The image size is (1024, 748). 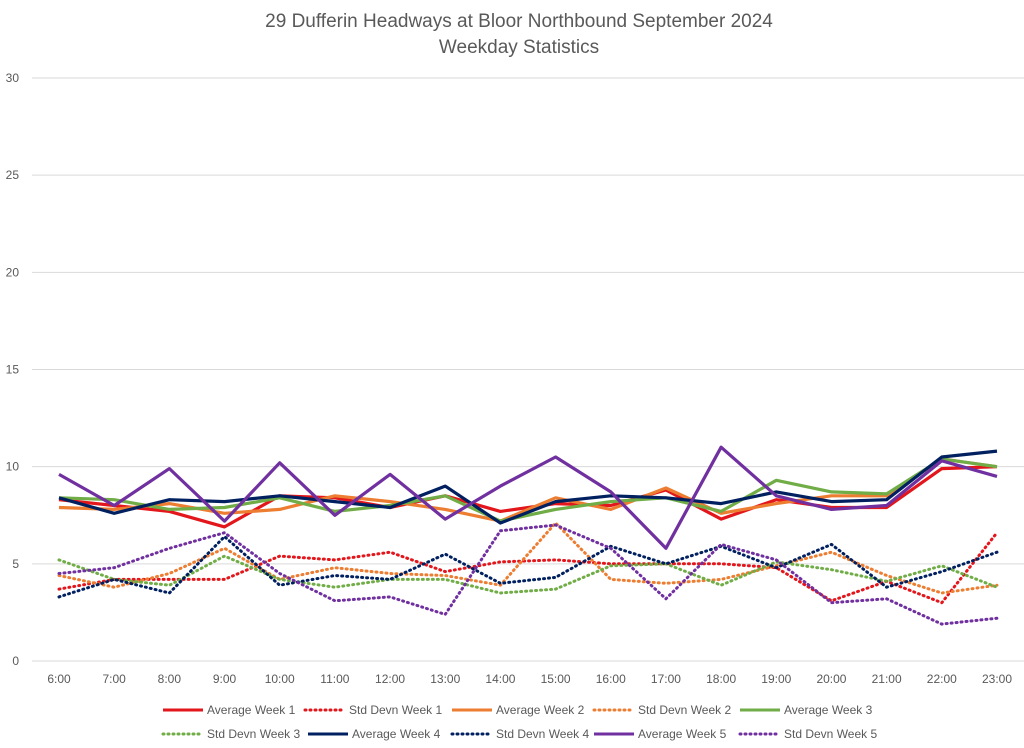 What do you see at coordinates (390, 679) in the screenshot?
I see `x-tick-label: 12:00` at bounding box center [390, 679].